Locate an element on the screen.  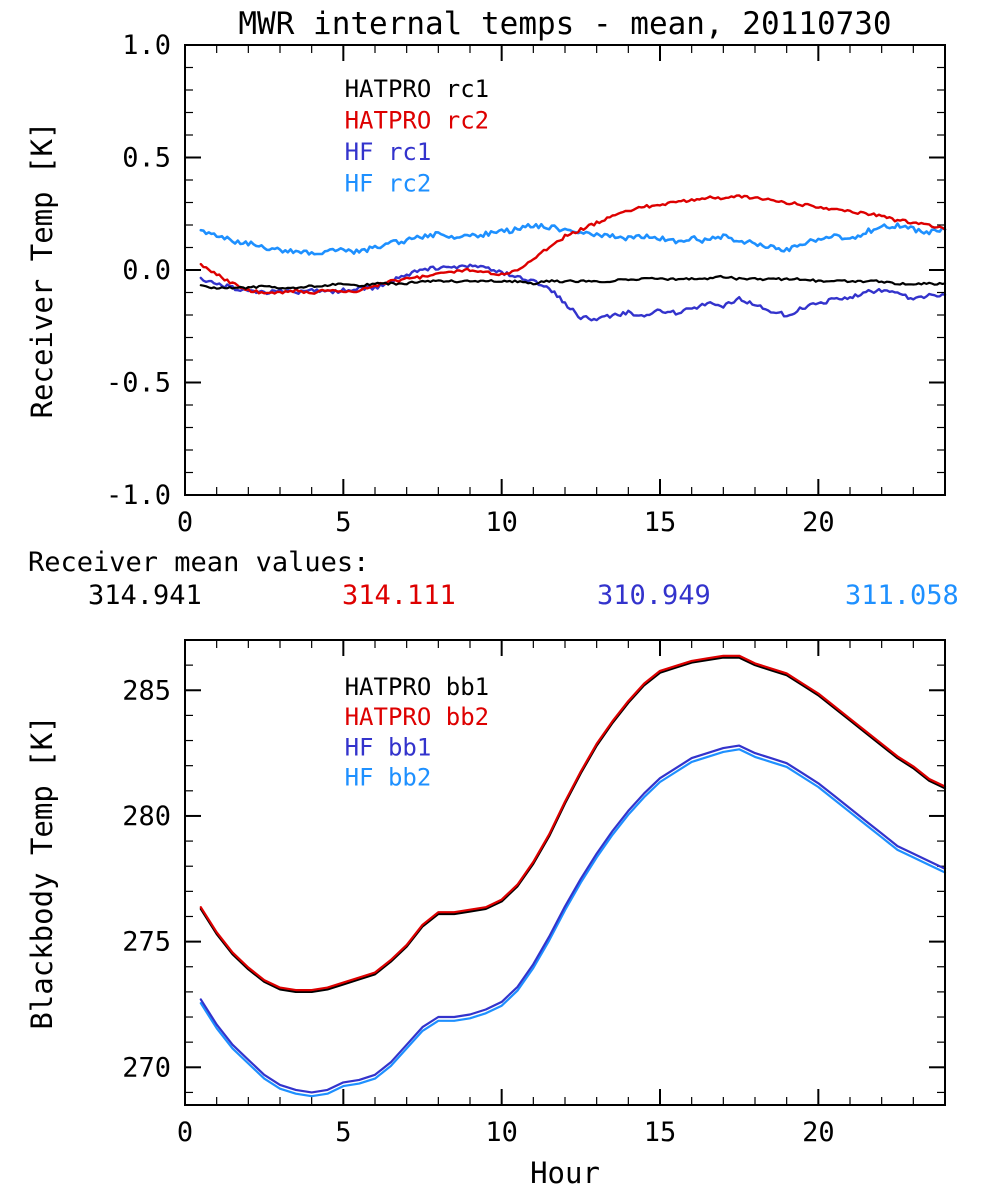
chart-title: MWR internal temps - mean, 20110730 is located at coordinates (564, 24).